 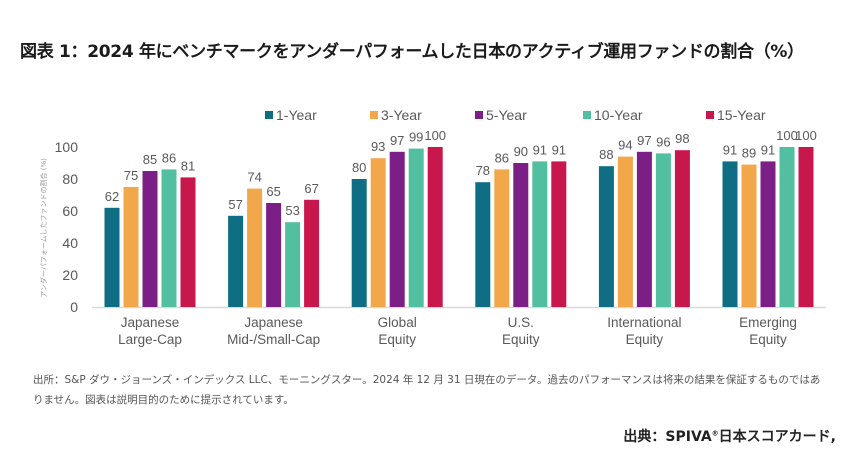 I want to click on registered-mark: ®, so click(x=715, y=433).